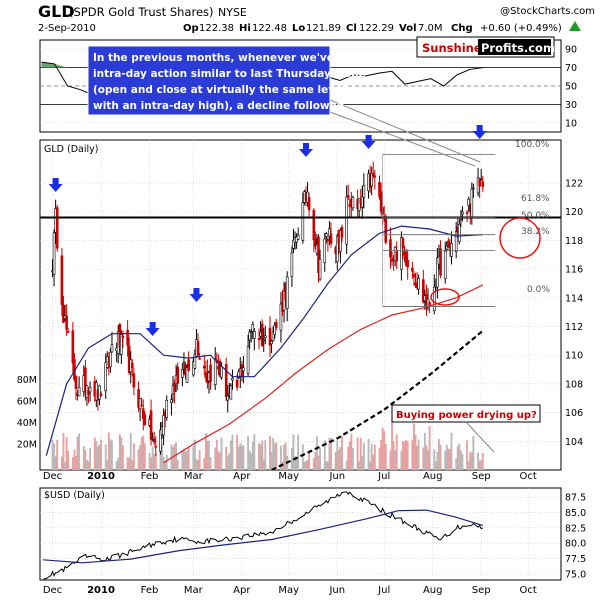  Describe the element at coordinates (481, 476) in the screenshot. I see `x-tick-label: Sep` at that location.